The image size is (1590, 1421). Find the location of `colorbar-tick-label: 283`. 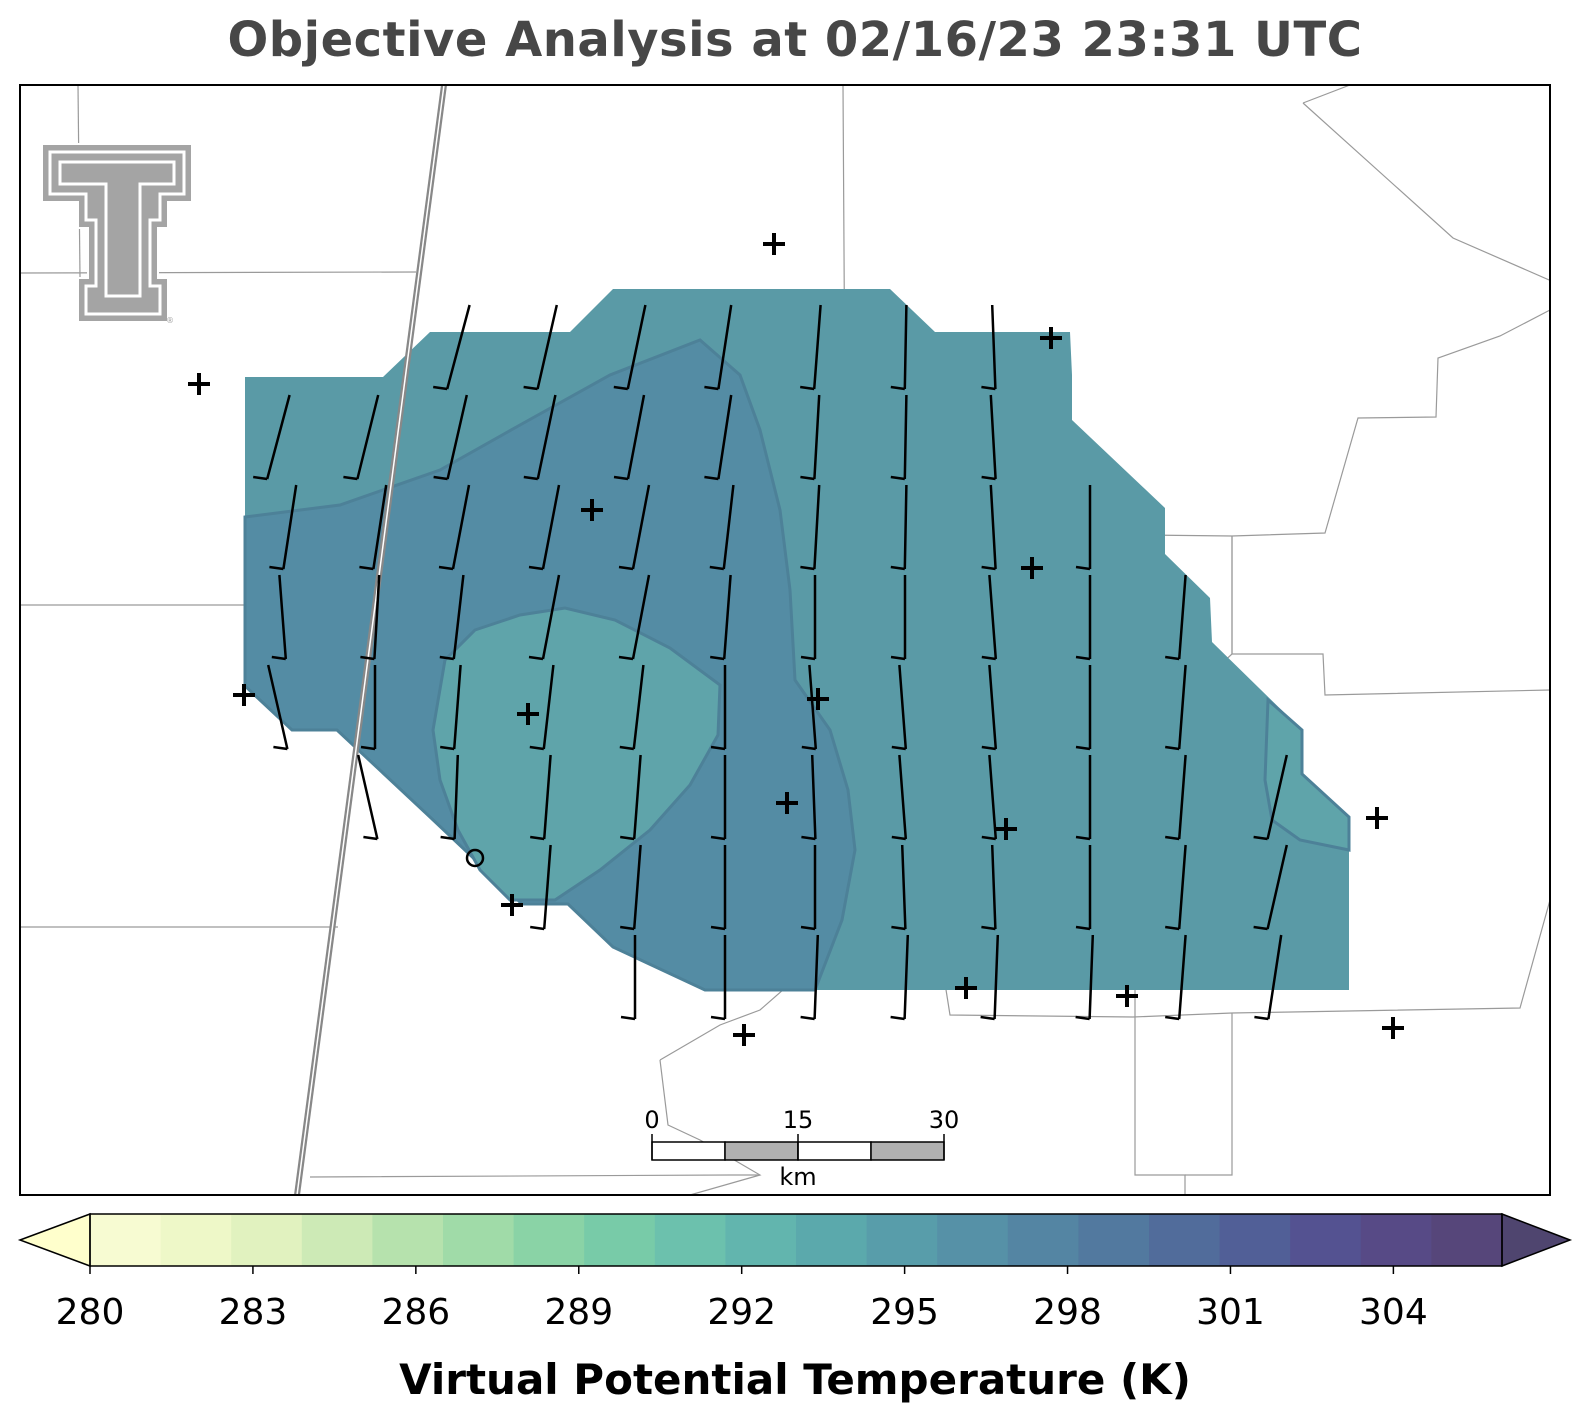

colorbar-tick-label: 283 is located at coordinates (253, 1312).